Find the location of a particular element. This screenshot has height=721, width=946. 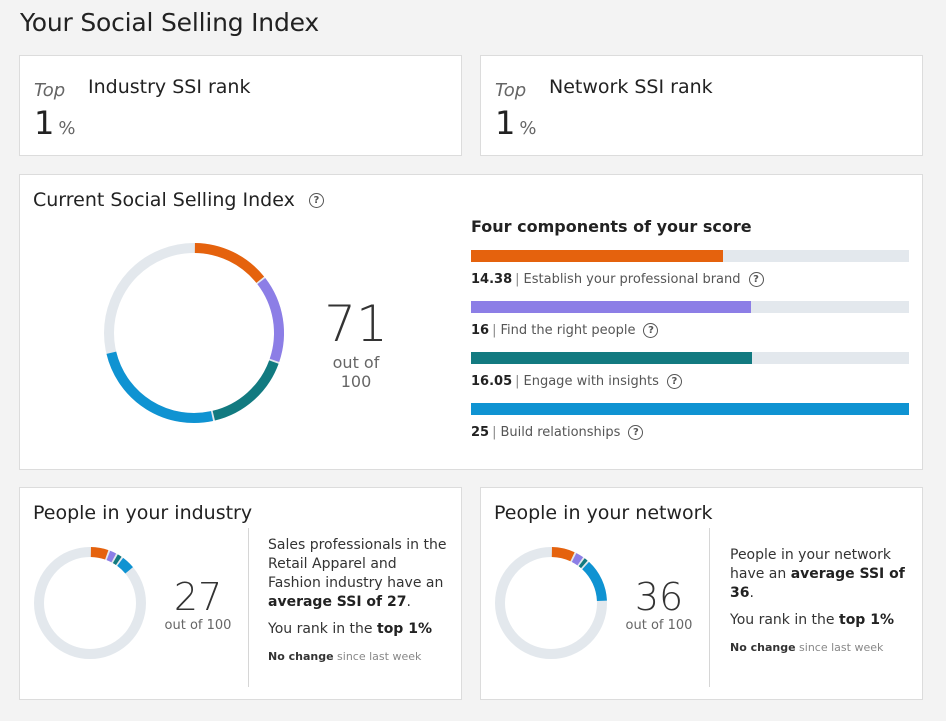

component-insights: 16.05 | Engage with insights? is located at coordinates (690, 371).